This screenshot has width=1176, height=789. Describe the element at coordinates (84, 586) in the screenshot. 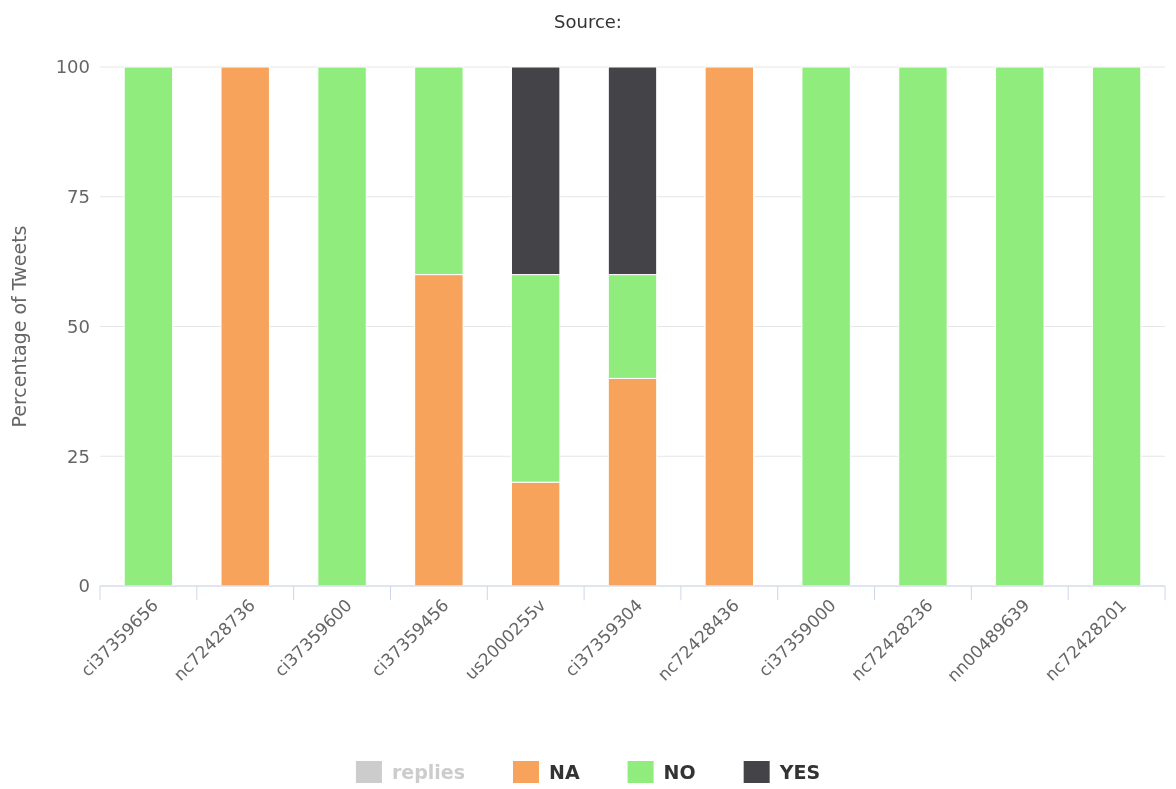

I see `y-tick-label: 0` at that location.